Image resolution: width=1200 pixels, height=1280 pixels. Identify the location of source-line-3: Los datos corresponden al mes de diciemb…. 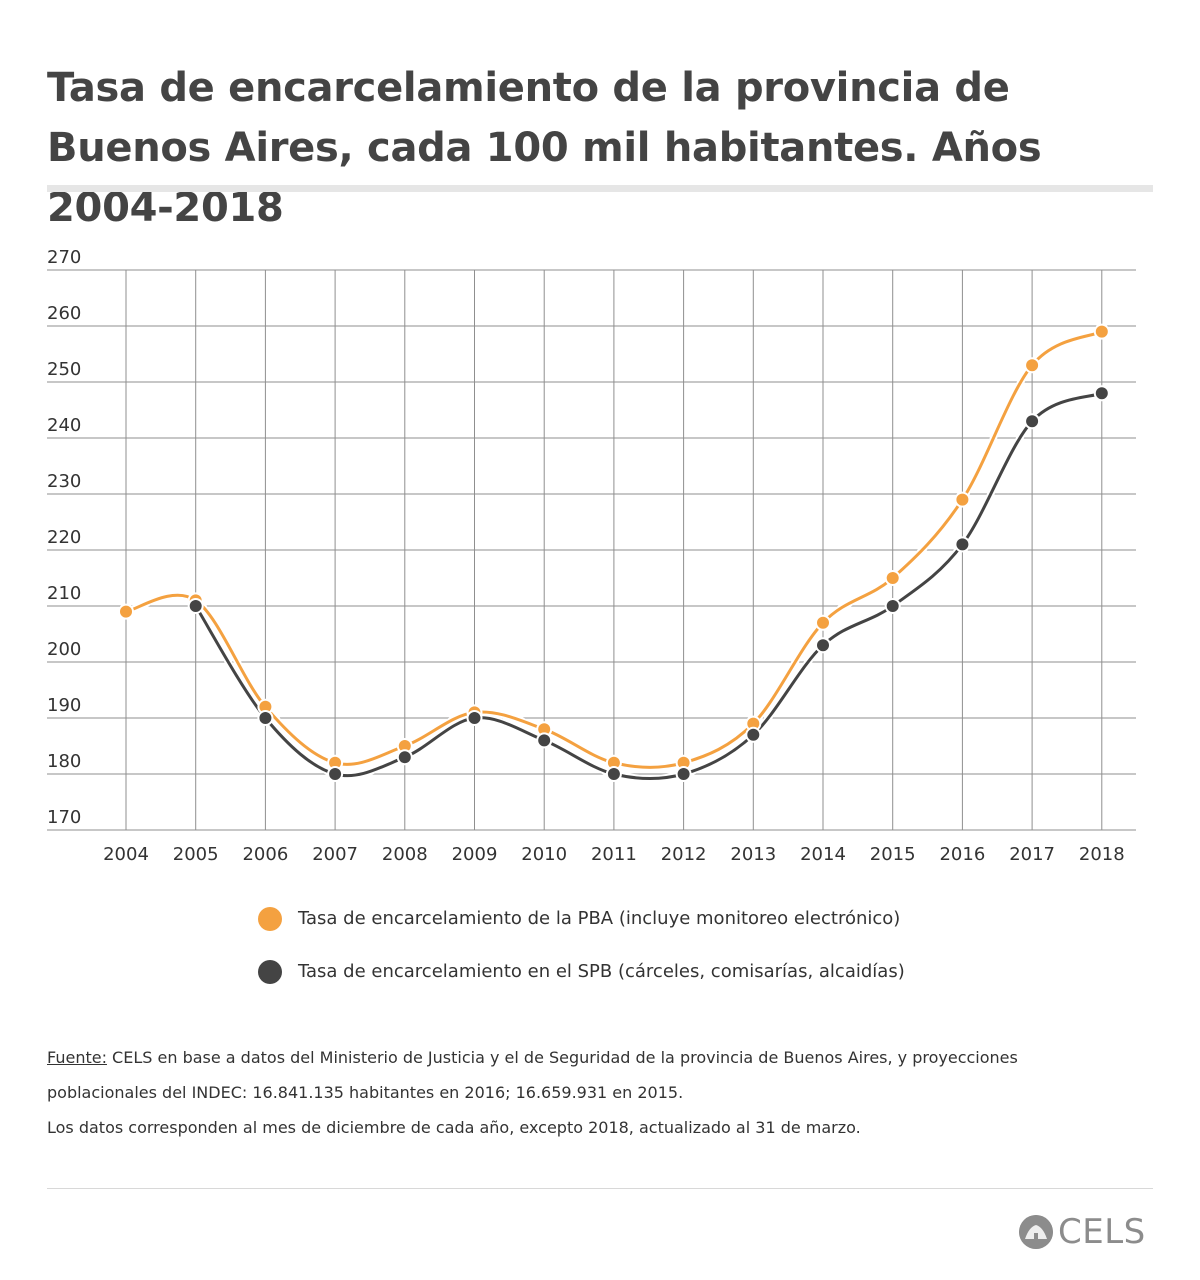
(454, 1127).